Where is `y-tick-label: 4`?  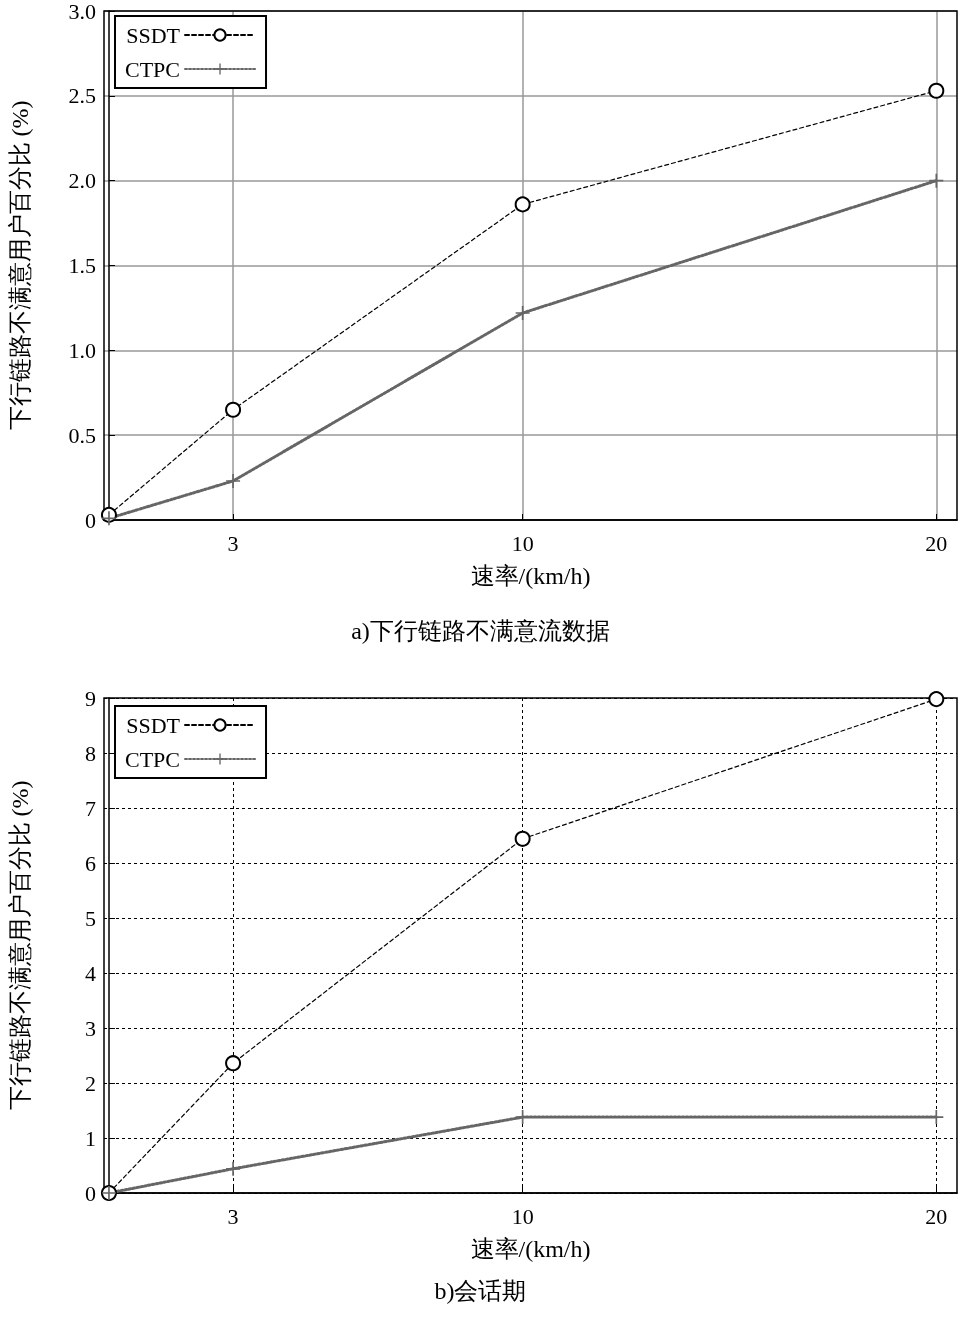 y-tick-label: 4 is located at coordinates (90, 973).